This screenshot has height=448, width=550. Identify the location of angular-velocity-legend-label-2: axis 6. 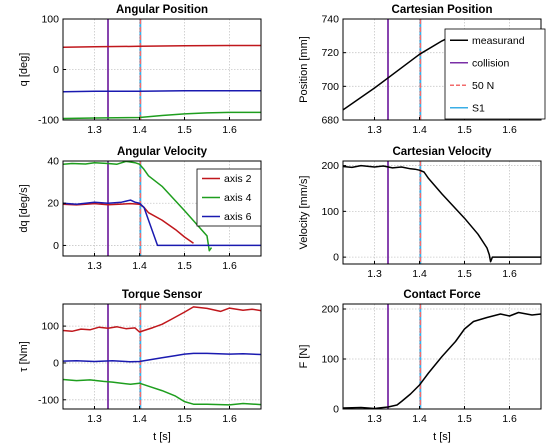
(238, 217).